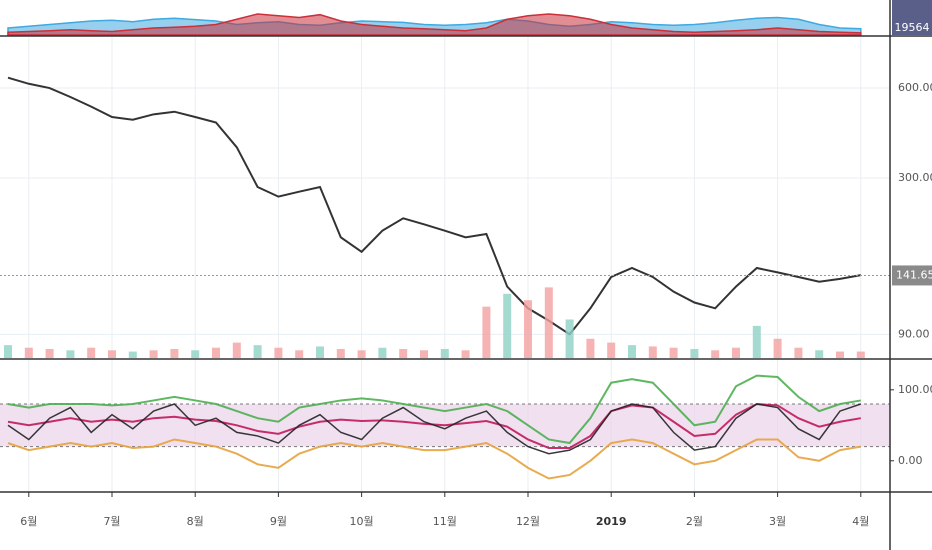 This screenshot has width=932, height=550. I want to click on y-tick-label: 600.00, so click(915, 87).